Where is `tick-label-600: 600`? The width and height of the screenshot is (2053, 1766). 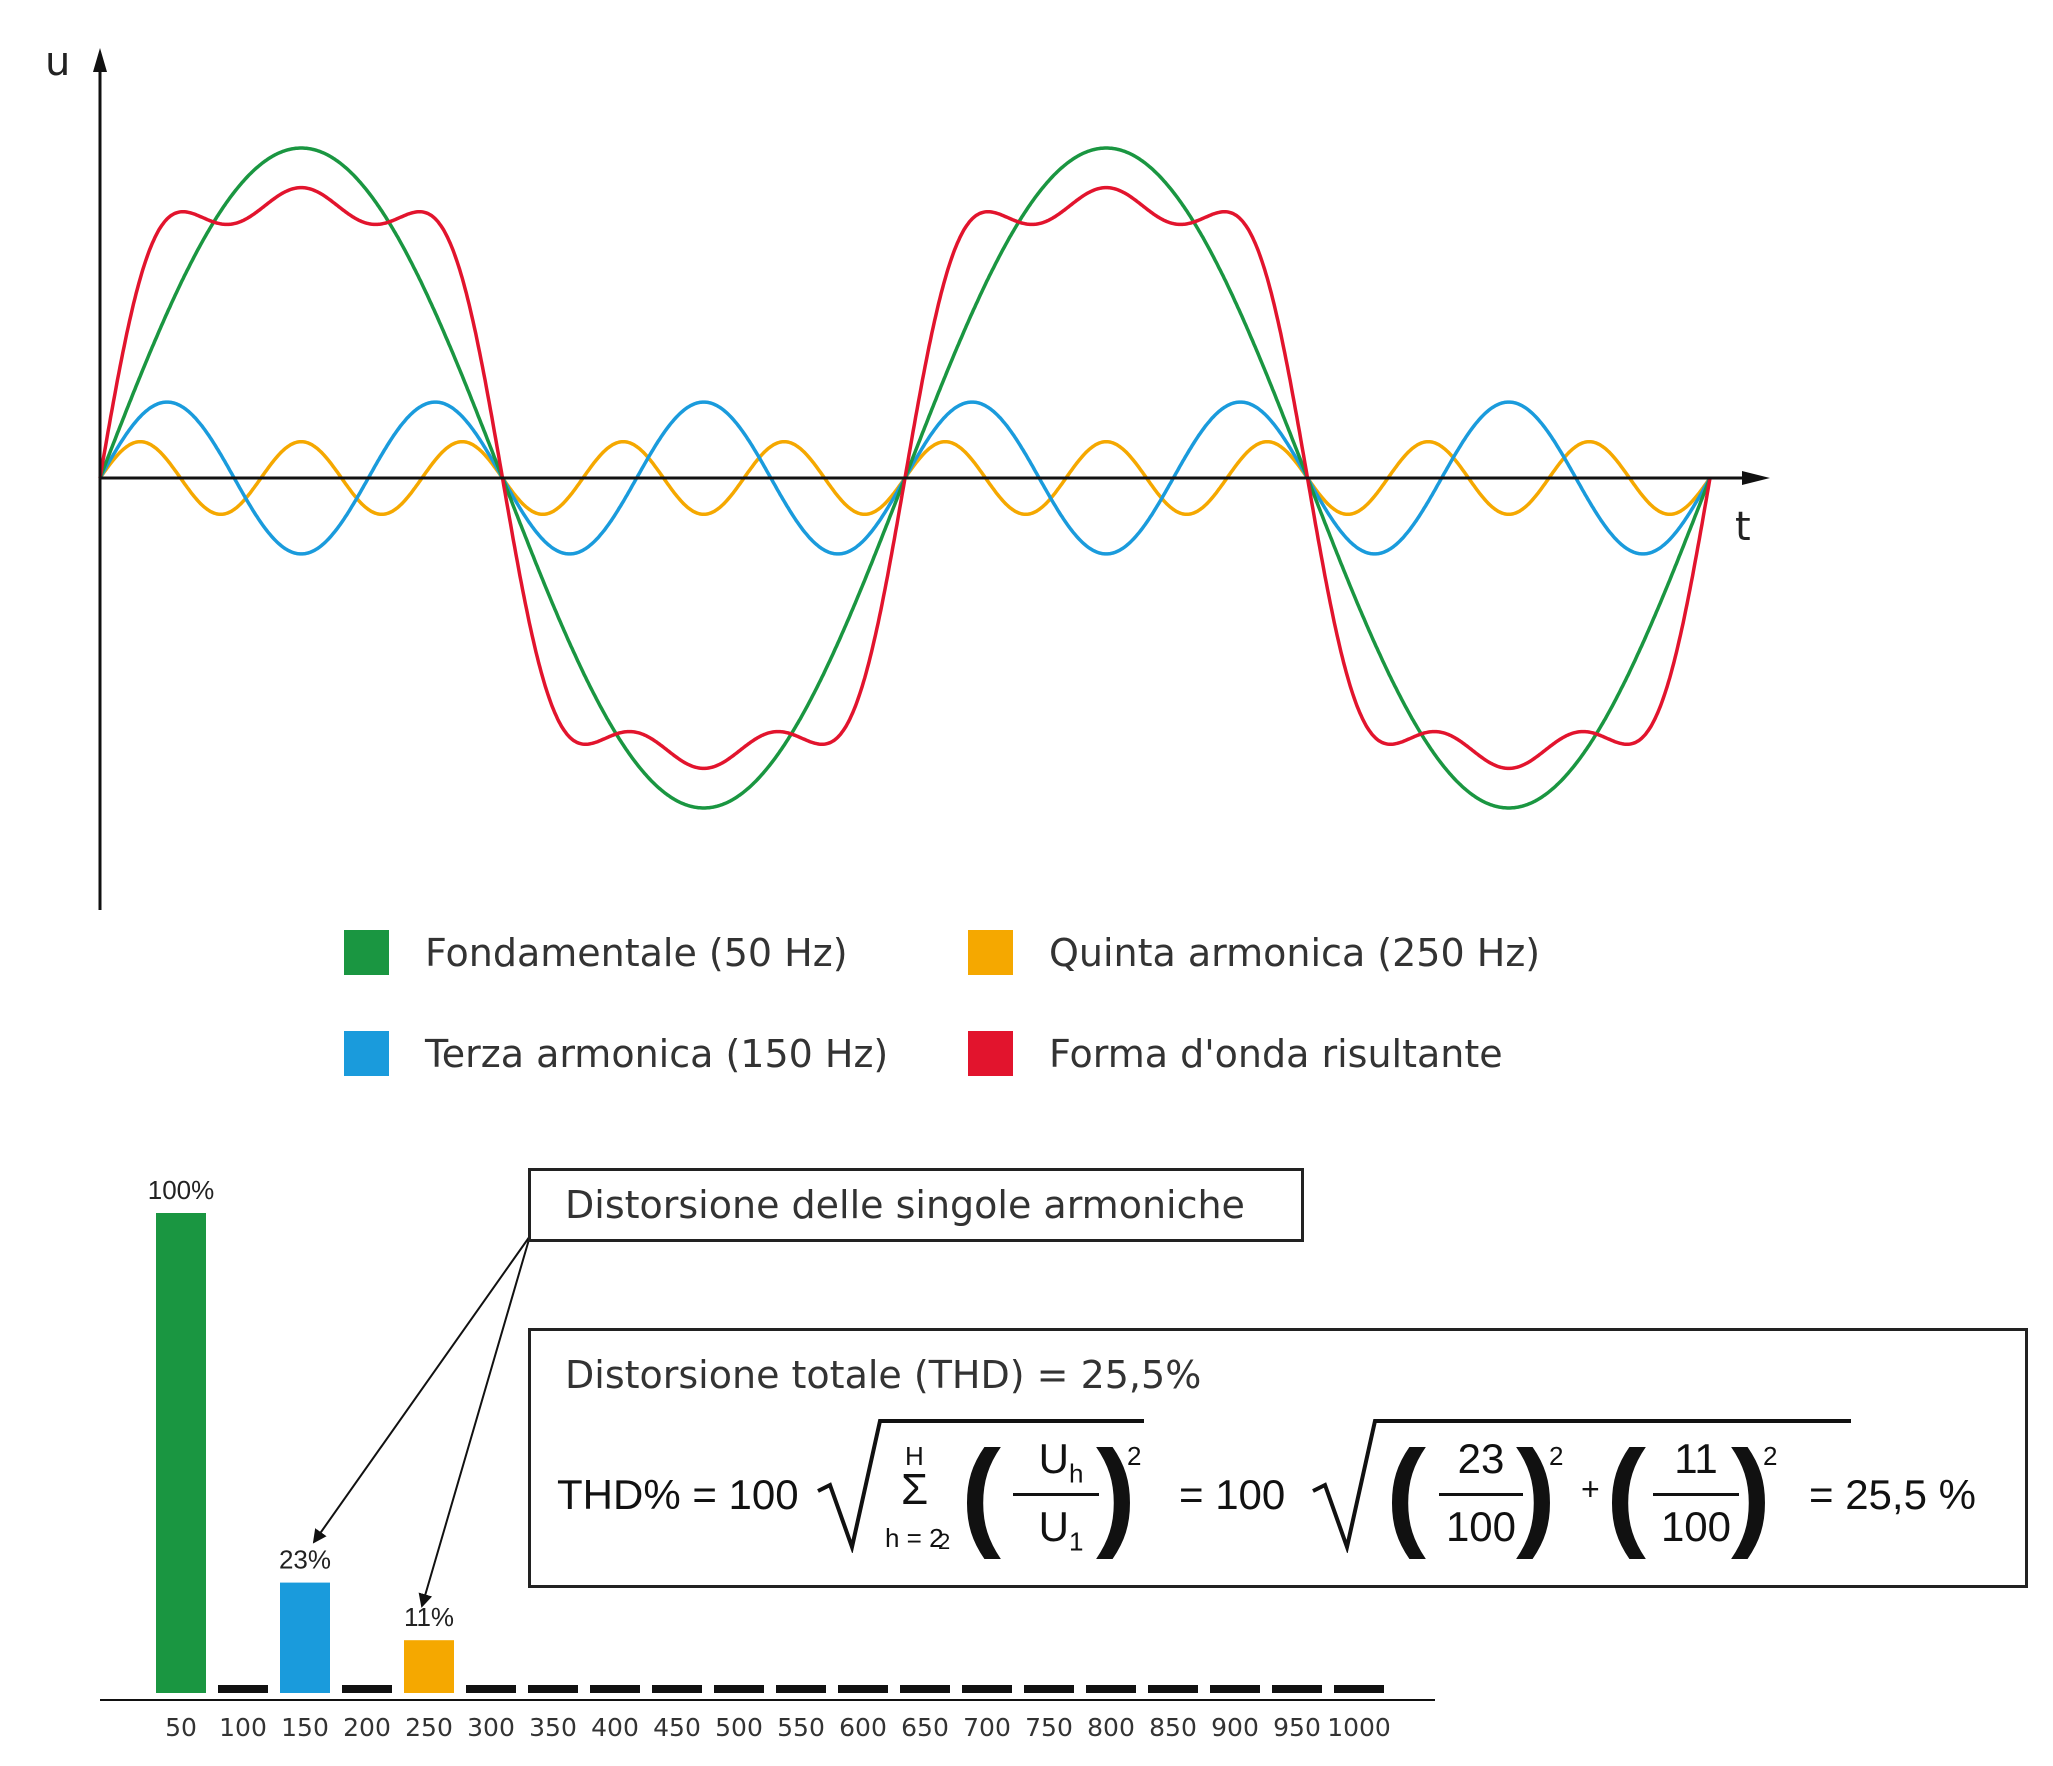
tick-label-600: 600 is located at coordinates (863, 1727).